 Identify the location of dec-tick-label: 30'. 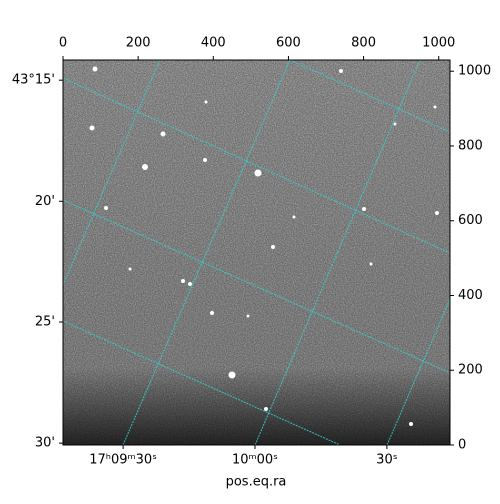
(45, 443).